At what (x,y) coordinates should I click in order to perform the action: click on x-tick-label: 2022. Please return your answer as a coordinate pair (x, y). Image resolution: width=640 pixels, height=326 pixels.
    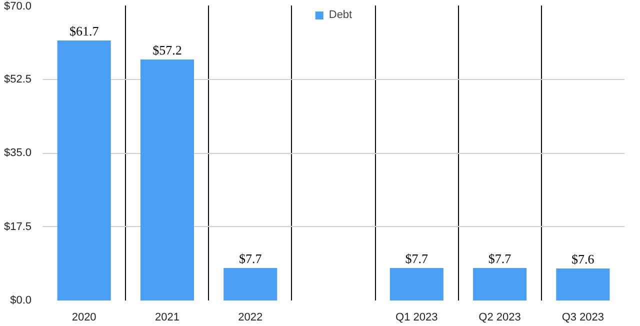
    Looking at the image, I should click on (250, 318).